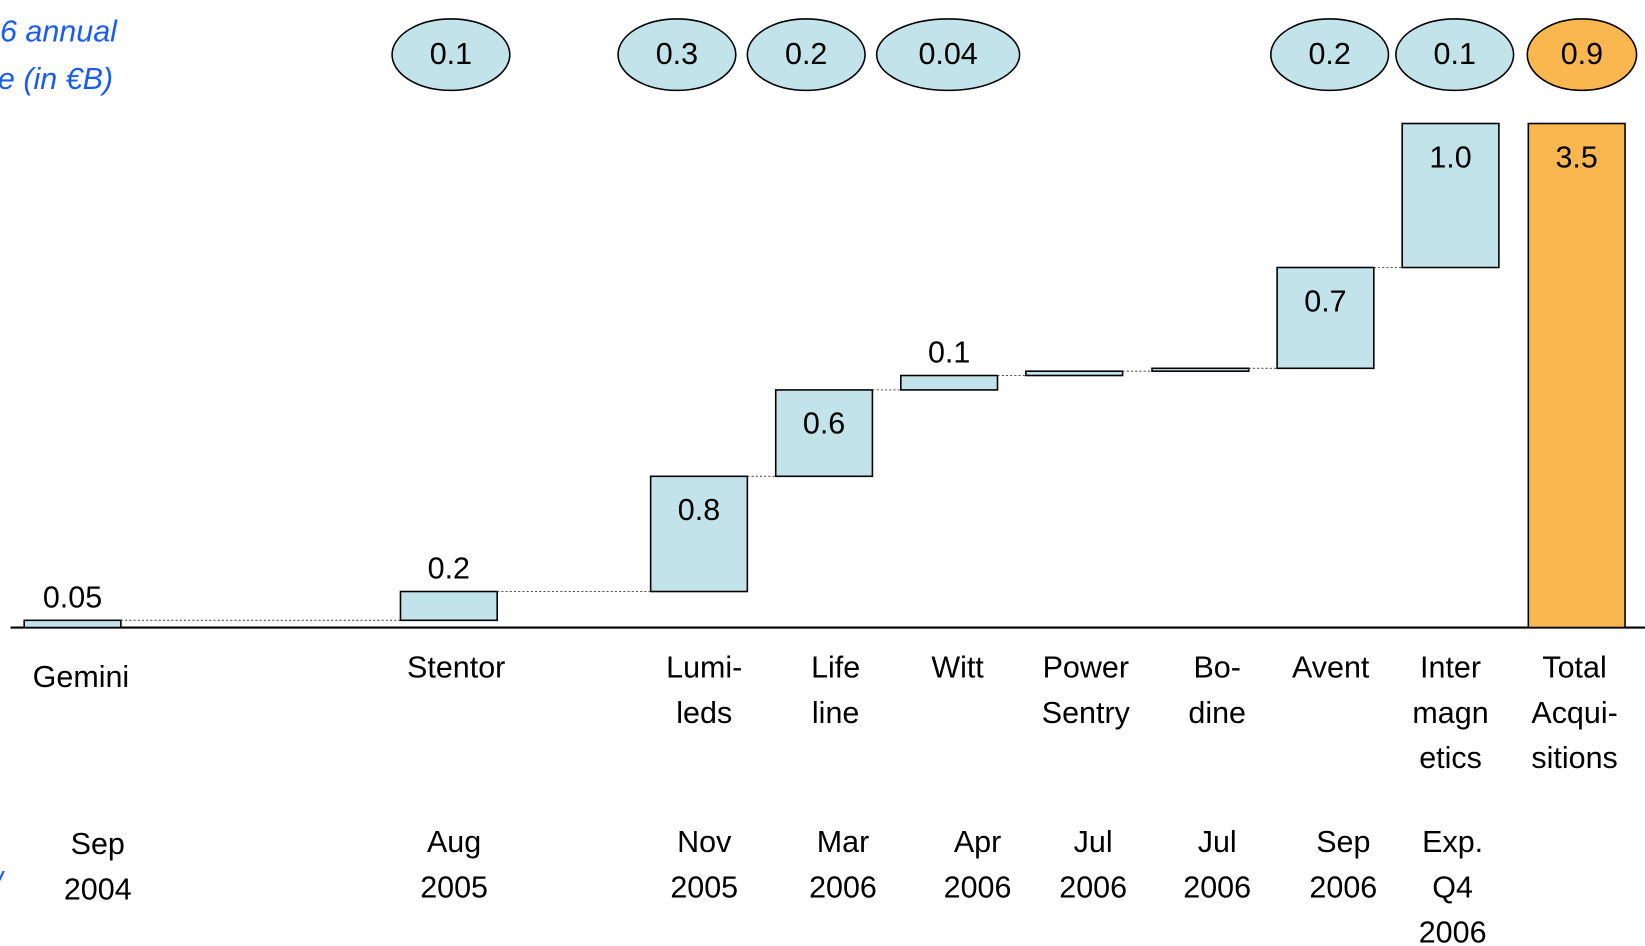 The width and height of the screenshot is (1645, 946). What do you see at coordinates (1450, 758) in the screenshot?
I see `category-label: etics` at bounding box center [1450, 758].